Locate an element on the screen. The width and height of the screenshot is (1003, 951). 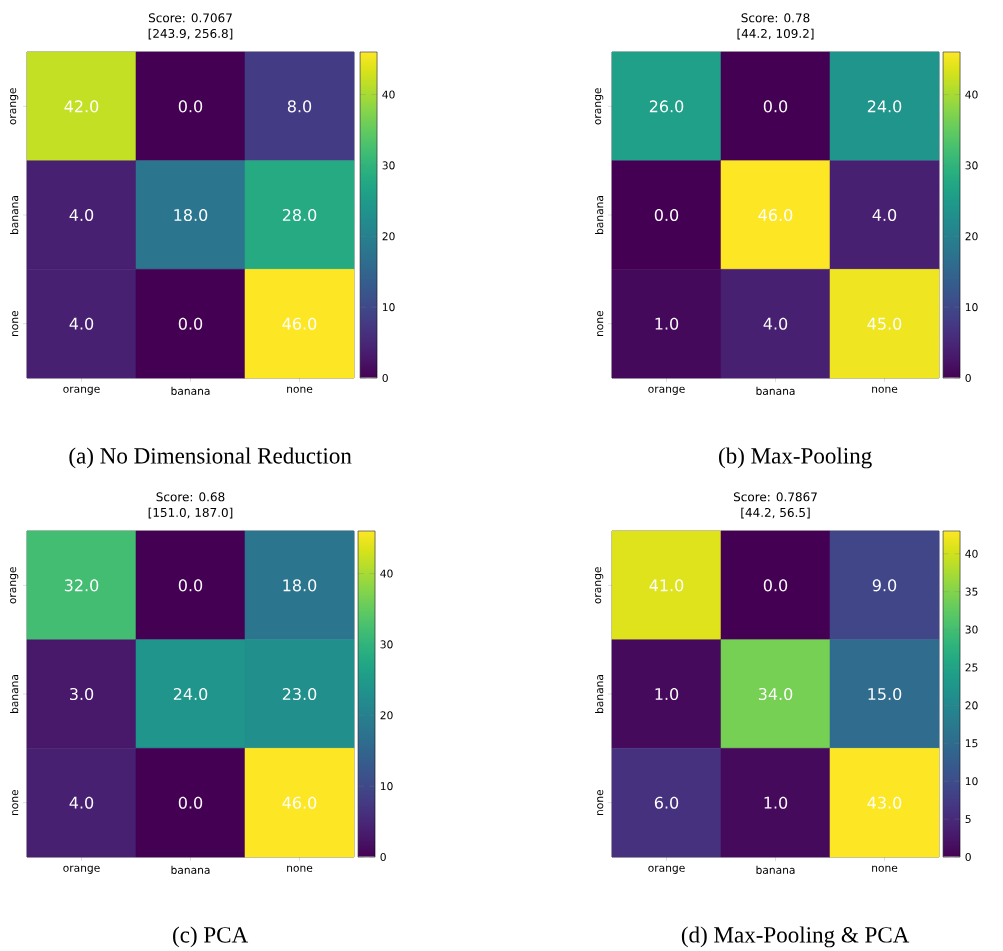
data-label: 34.0 is located at coordinates (775, 694).